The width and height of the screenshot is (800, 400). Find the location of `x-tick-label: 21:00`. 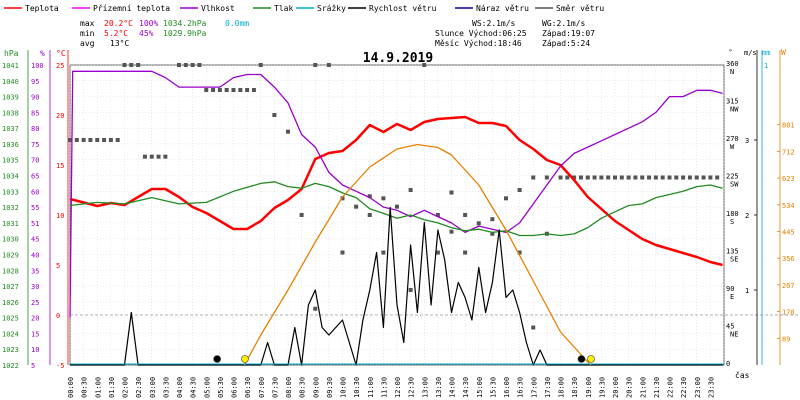

x-tick-label: 21:00 is located at coordinates (643, 387).